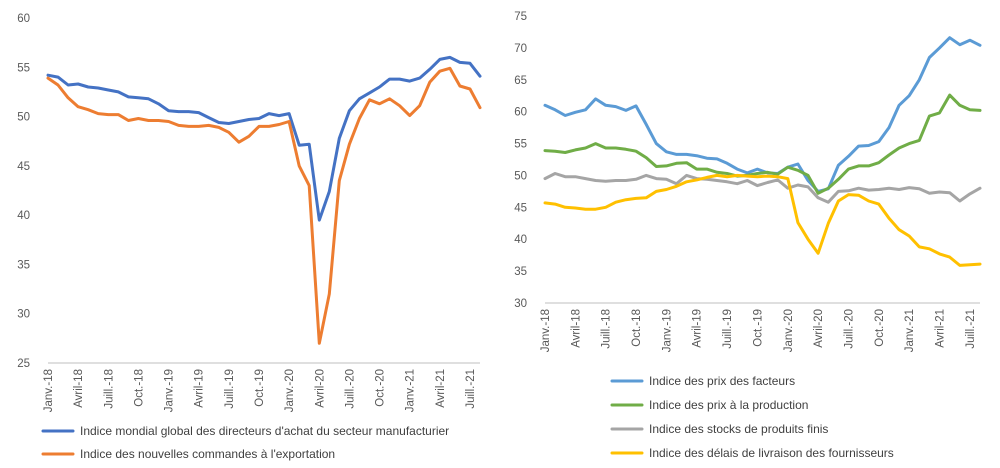 Image resolution: width=1000 pixels, height=468 pixels. Describe the element at coordinates (23, 364) in the screenshot. I see `y-tick-label: 25` at that location.